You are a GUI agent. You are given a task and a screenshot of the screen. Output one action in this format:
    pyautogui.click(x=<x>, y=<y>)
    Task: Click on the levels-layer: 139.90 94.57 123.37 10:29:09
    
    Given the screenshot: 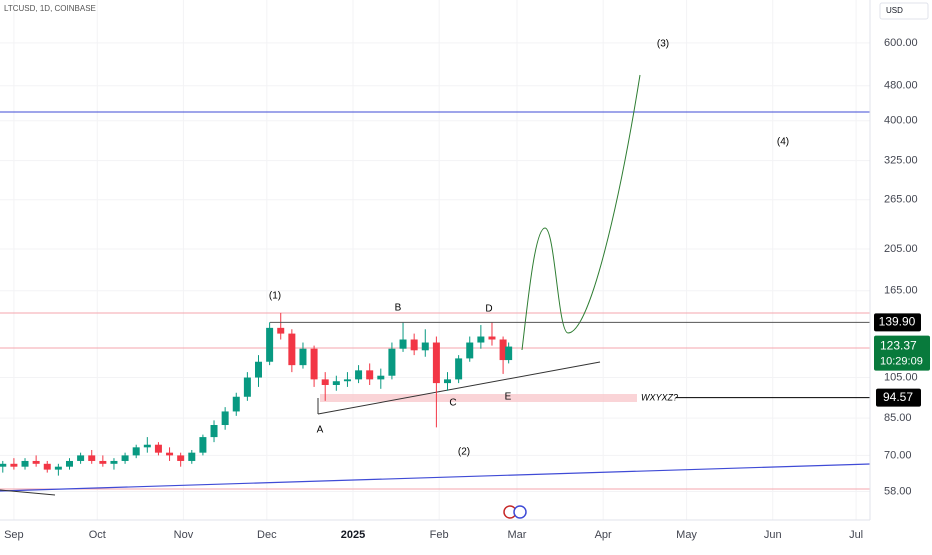 What is the action you would take?
    pyautogui.click(x=600, y=360)
    